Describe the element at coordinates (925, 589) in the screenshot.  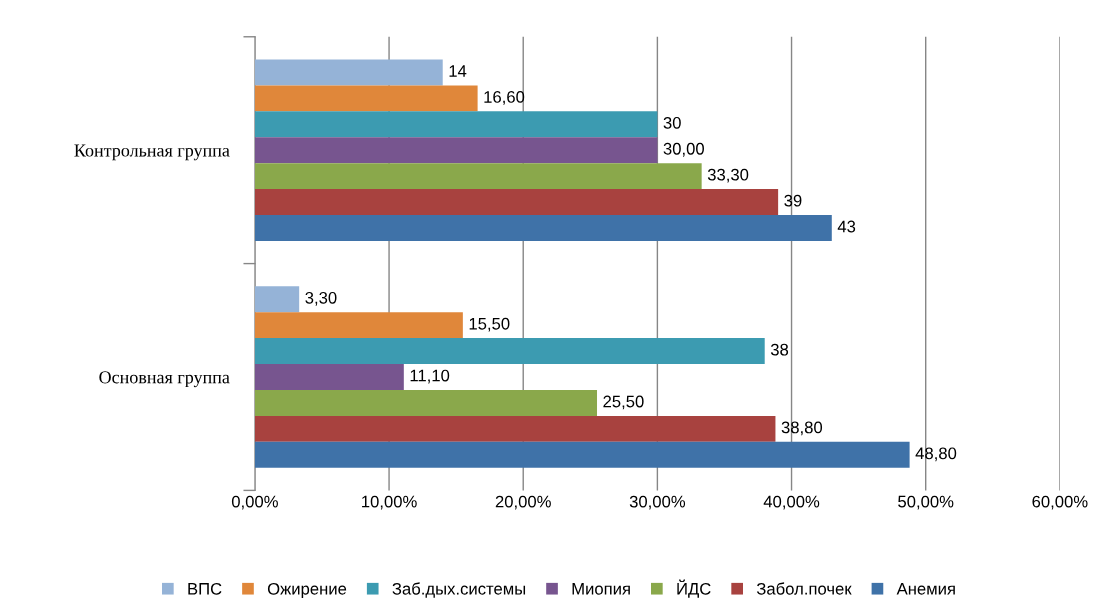
I see `legend-label: Анемия` at that location.